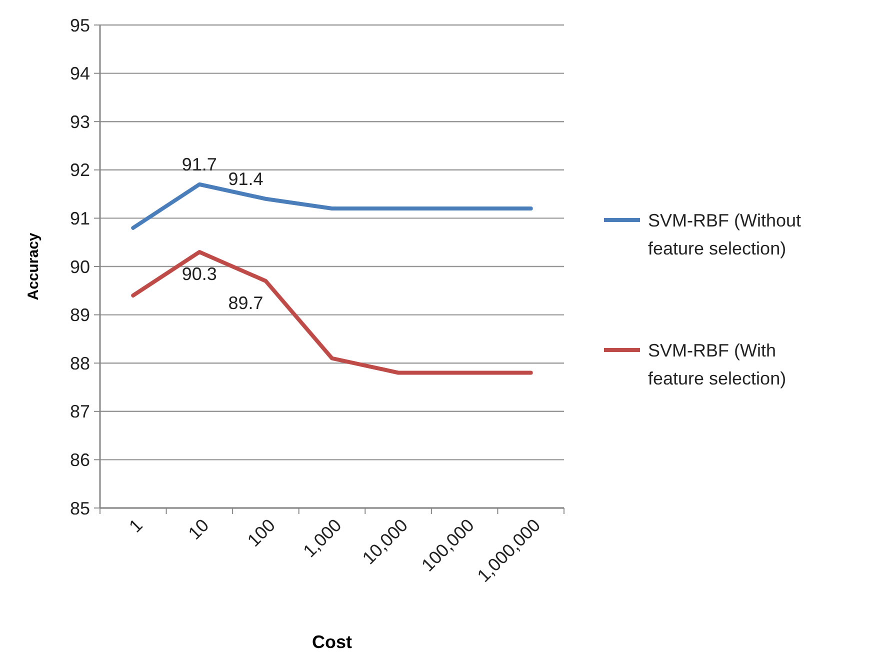 This screenshot has height=659, width=882. I want to click on y-tick-label: 88, so click(80, 363).